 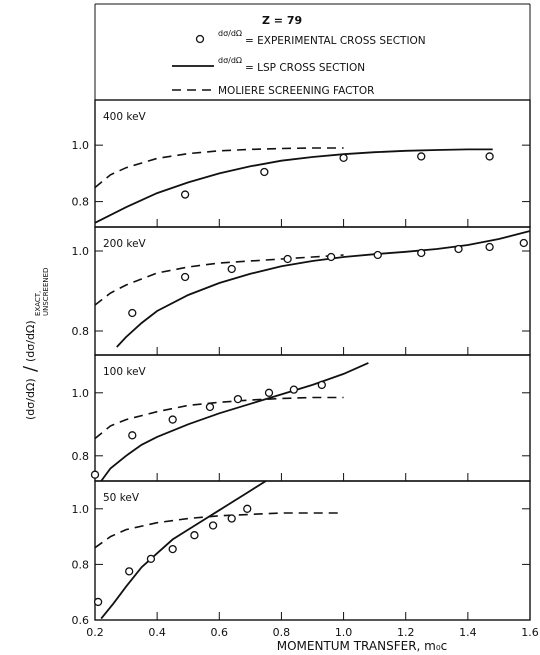 What do you see at coordinates (125, 117) in the screenshot?
I see `panel-label: 400 keV` at bounding box center [125, 117].